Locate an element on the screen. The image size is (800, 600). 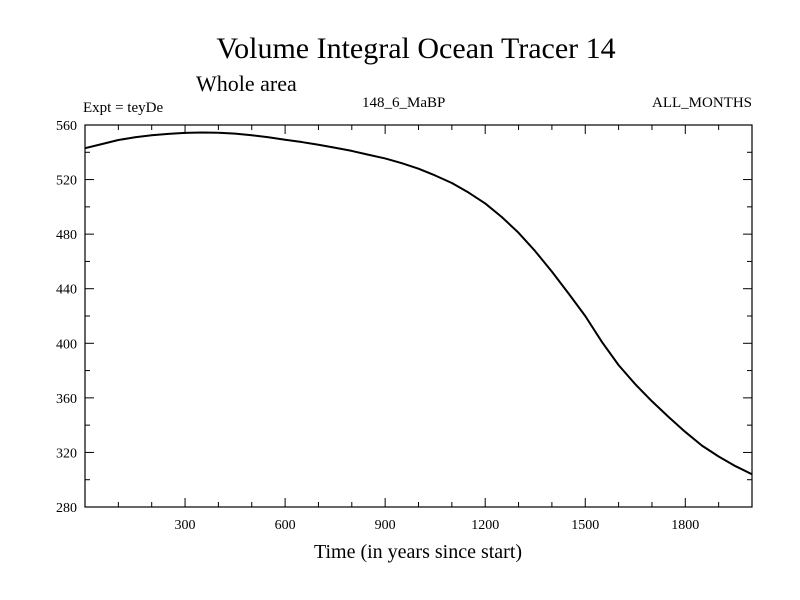
chart-subtitle: Whole area is located at coordinates (246, 83).